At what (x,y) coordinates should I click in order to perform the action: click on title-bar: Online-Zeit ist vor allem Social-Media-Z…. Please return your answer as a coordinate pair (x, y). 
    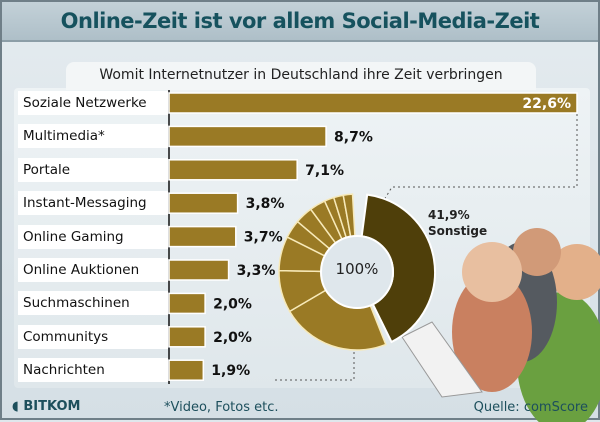
    Looking at the image, I should click on (300, 22).